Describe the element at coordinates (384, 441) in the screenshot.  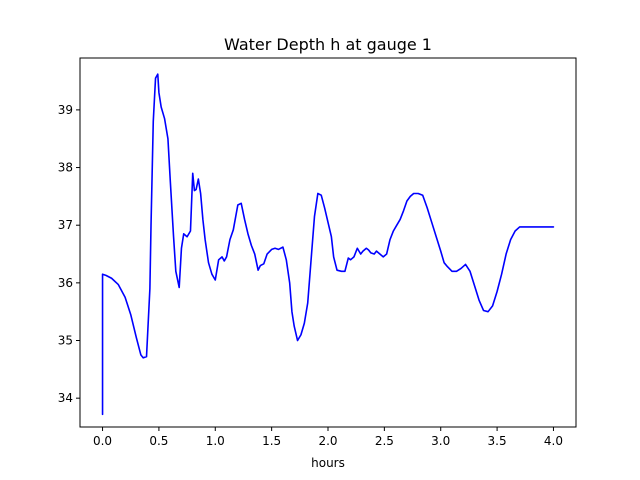
I see `x-tick-label: 2.5` at that location.